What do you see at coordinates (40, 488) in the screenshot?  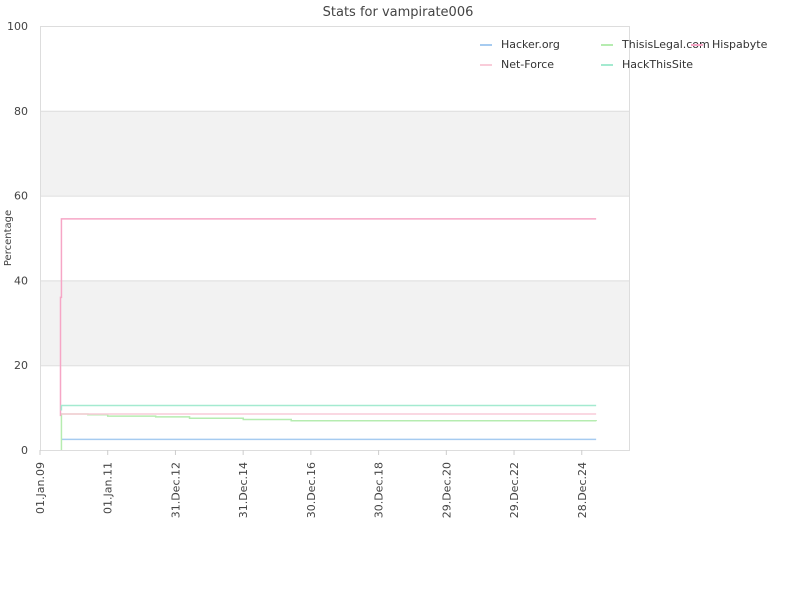 I see `x-tick-label: 01.Jan.09` at bounding box center [40, 488].